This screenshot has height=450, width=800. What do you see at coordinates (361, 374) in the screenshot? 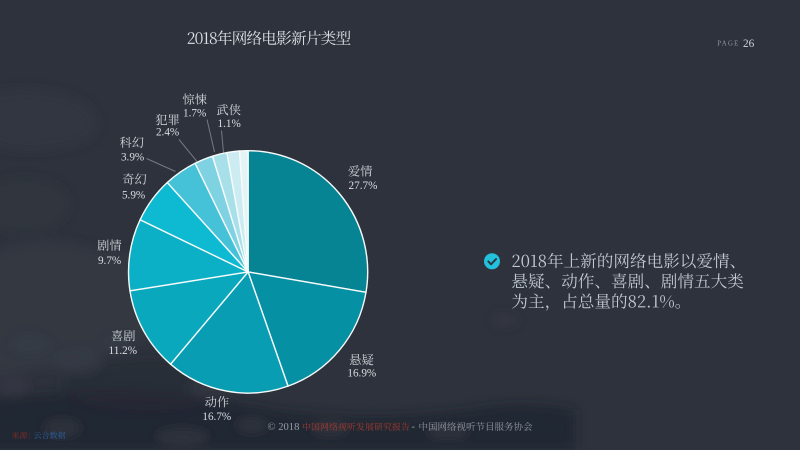
I see `svg-text: 16.9%` at bounding box center [361, 374].